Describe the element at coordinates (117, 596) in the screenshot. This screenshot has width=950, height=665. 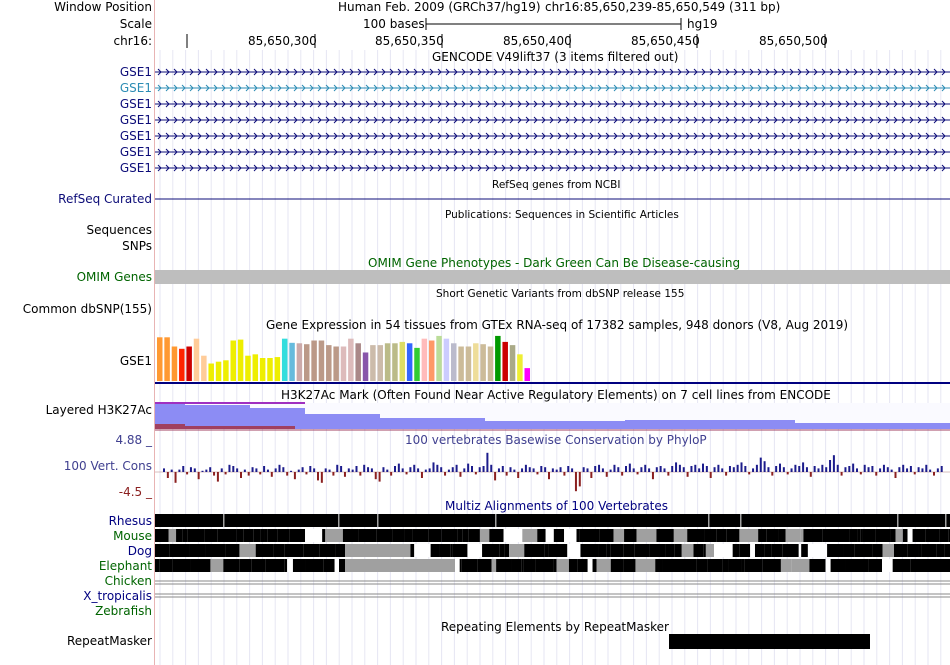
I see `species-xtropicalis-label: X_tropicalis` at that location.